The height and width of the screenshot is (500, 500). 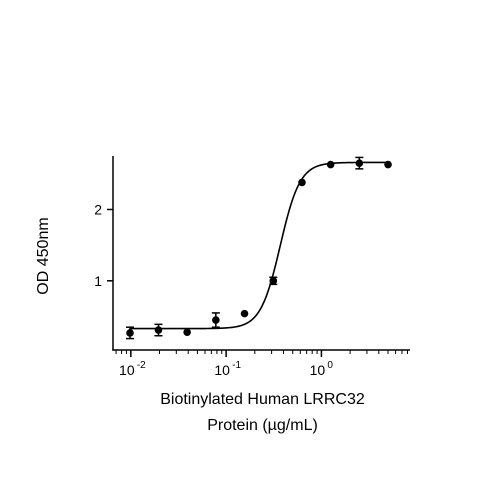 I want to click on x-tick-exponent-1: -1, so click(x=236, y=365).